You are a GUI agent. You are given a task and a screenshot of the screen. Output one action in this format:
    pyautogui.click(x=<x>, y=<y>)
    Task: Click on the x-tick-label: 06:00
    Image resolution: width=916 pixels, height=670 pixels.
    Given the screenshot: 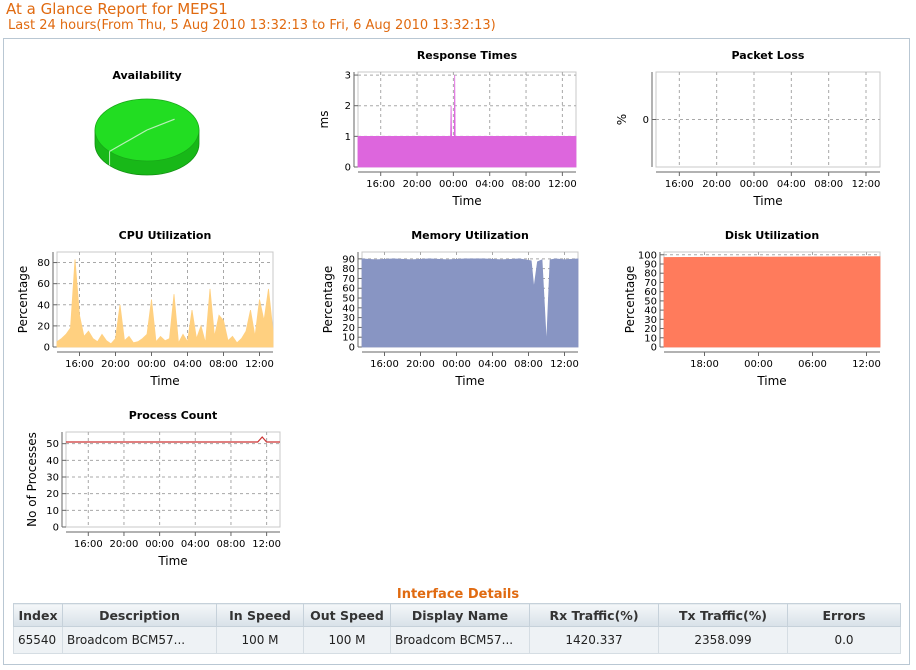 What is the action you would take?
    pyautogui.click(x=812, y=364)
    